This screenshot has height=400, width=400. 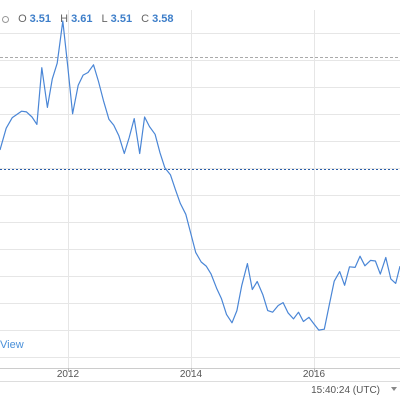 I want to click on x-tick-label: 2014, so click(x=191, y=374).